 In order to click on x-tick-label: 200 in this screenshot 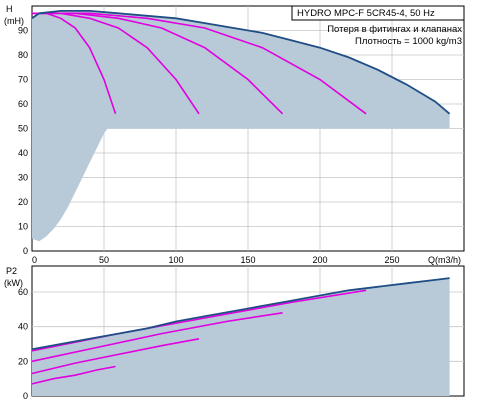, I will do `click(319, 260)`.